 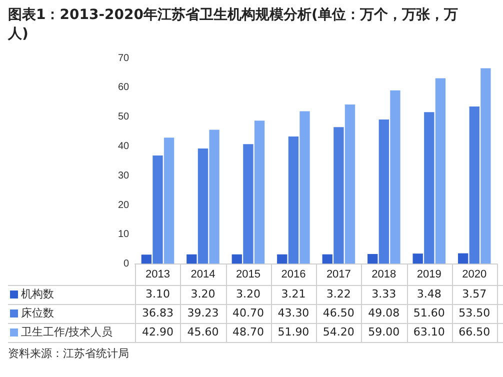 What do you see at coordinates (203, 331) in the screenshot?
I see `data-label: 45.60` at bounding box center [203, 331].